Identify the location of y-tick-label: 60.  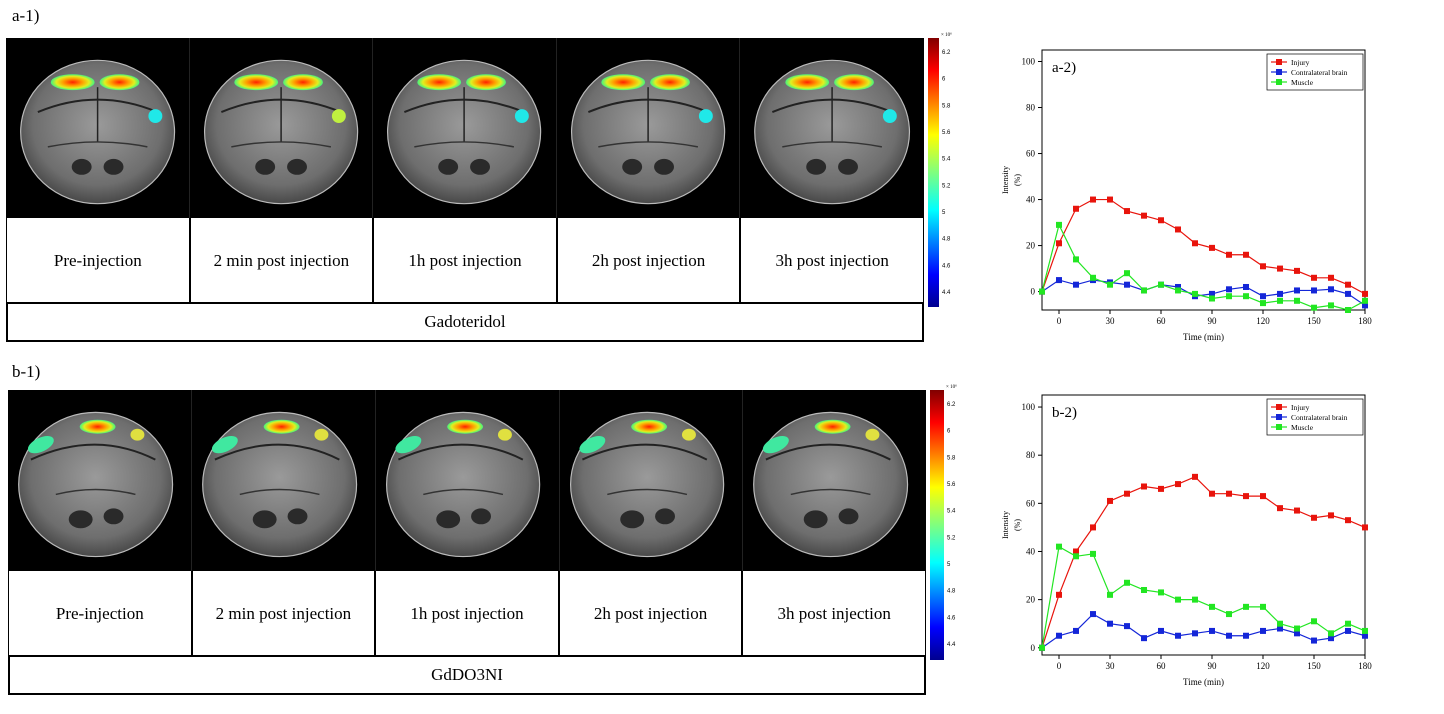
(1031, 503).